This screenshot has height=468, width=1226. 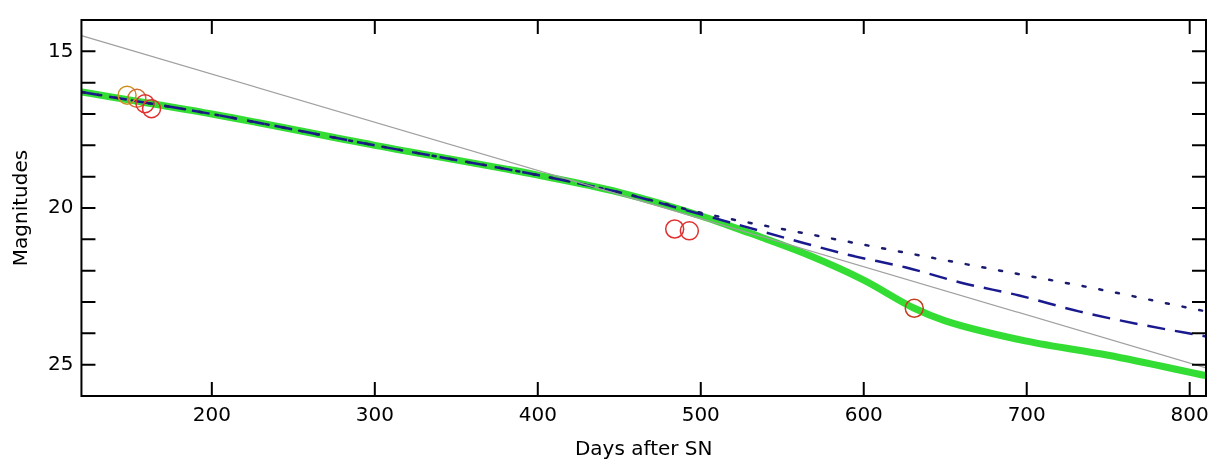 I want to click on x-tick-label: 400, so click(x=537, y=414).